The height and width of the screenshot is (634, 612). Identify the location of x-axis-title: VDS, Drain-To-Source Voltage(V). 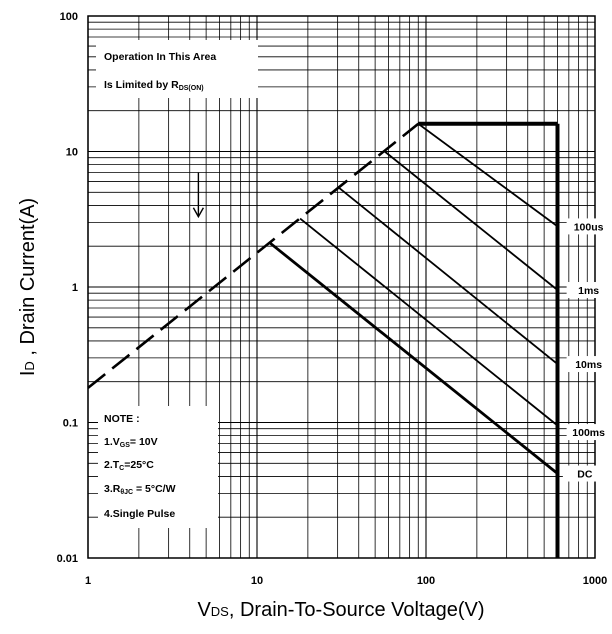
(340, 610).